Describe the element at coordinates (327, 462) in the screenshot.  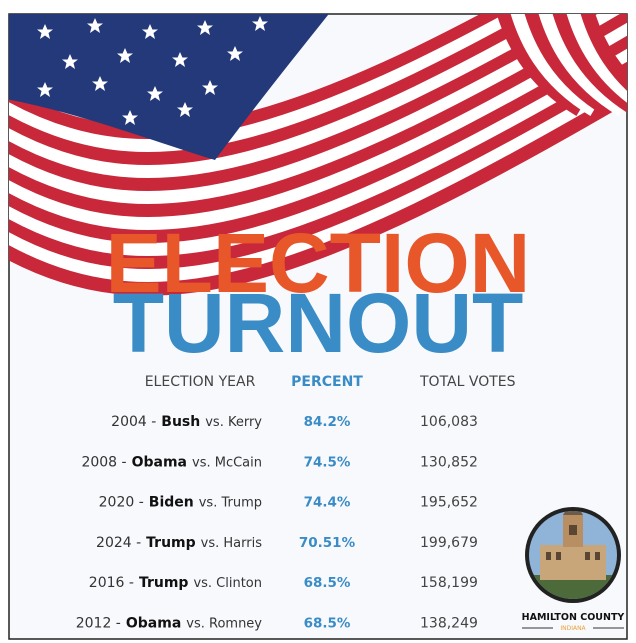
I see `row-percent: 74.5%` at that location.